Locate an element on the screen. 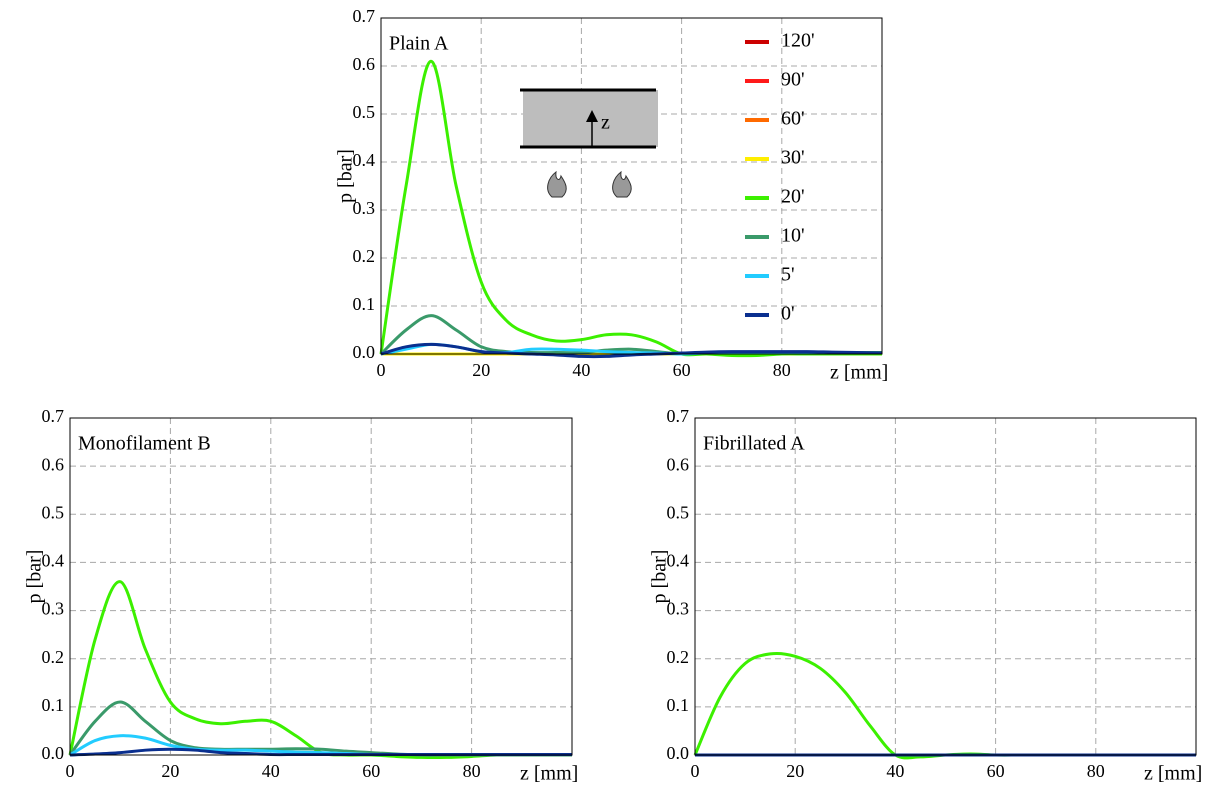 The height and width of the screenshot is (789, 1227). legend-label: 20' is located at coordinates (793, 197).